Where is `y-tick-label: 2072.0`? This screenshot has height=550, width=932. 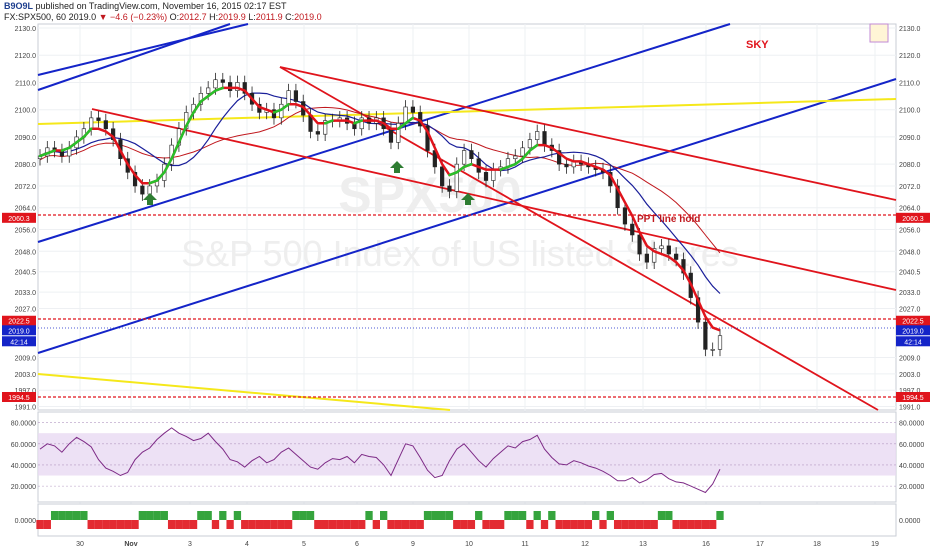 y-tick-label: 2072.0 is located at coordinates (910, 187).